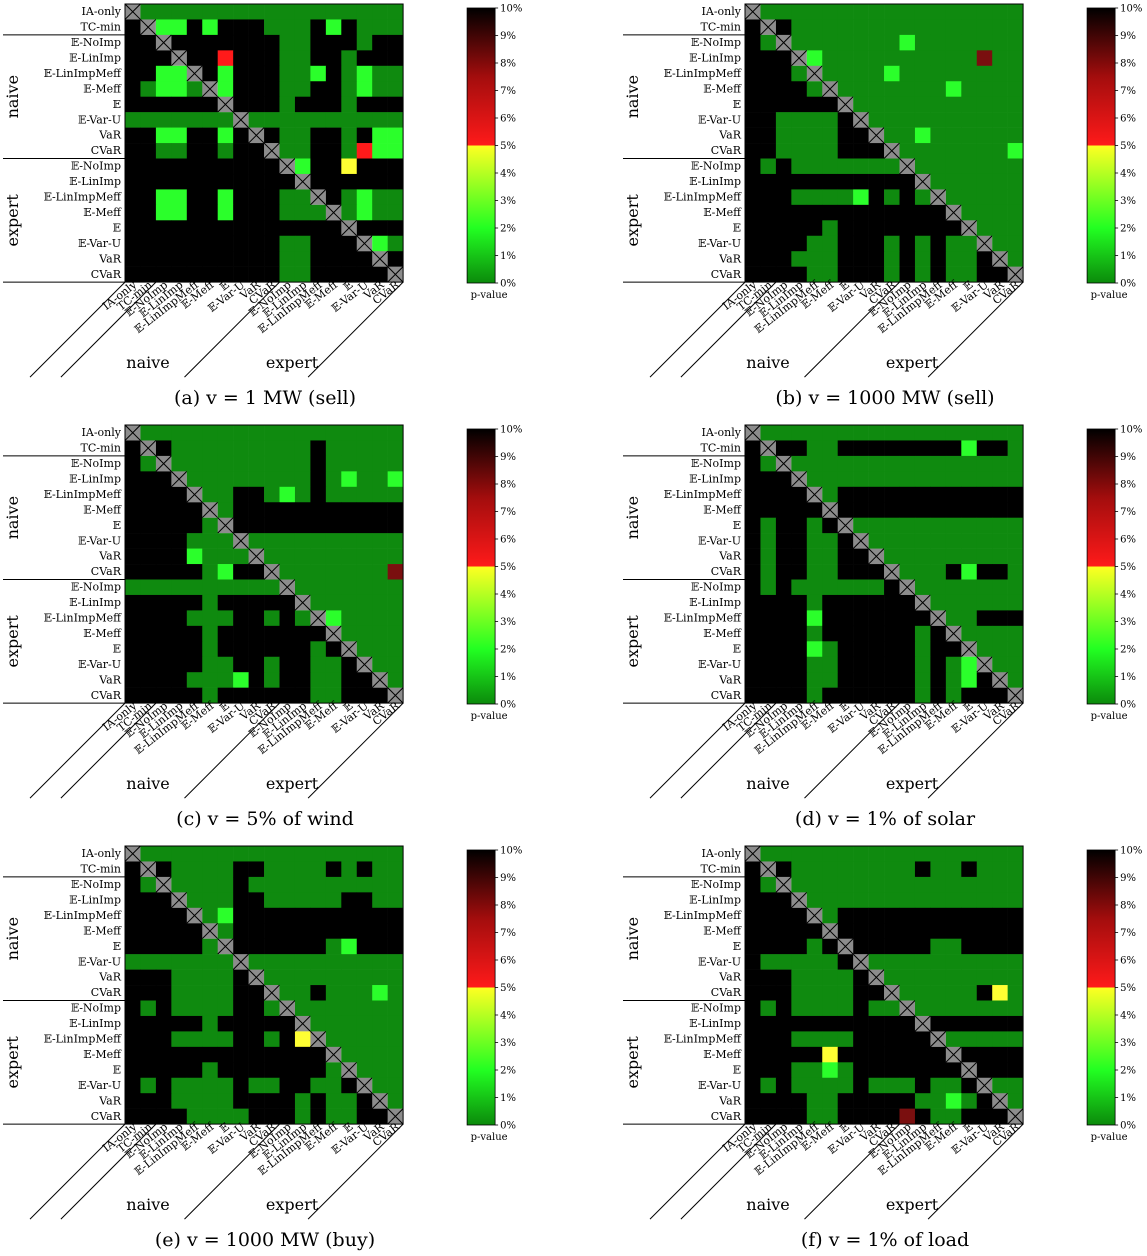  Describe the element at coordinates (109, 1100) in the screenshot. I see `row-label: VaR` at that location.